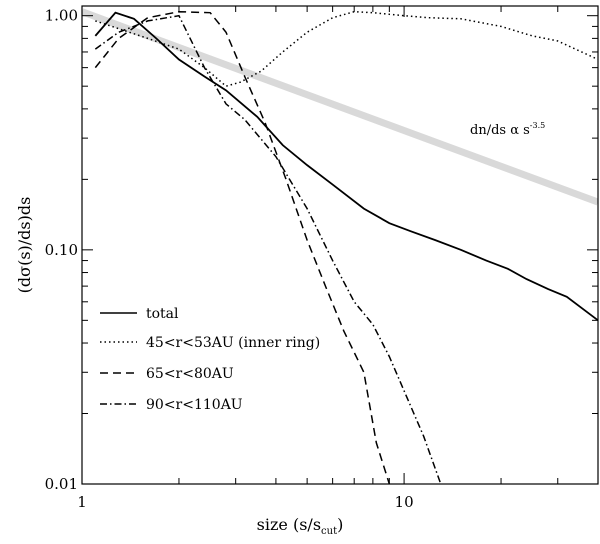 Image resolution: width=600 pixels, height=544 pixels. I want to click on legend-label-total: total, so click(162, 314).